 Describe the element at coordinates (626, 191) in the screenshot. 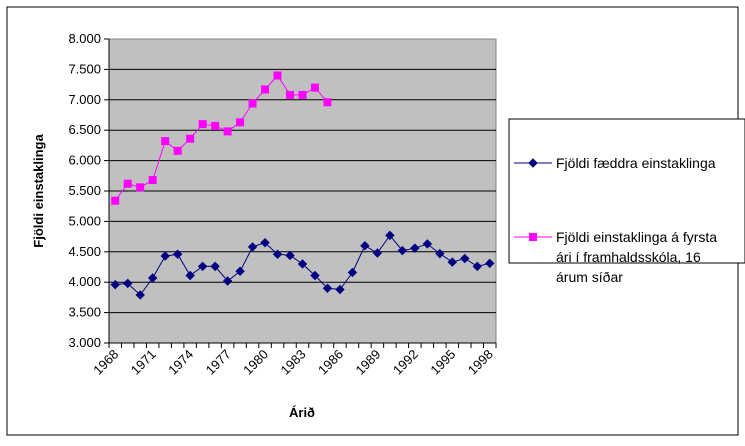

I see `legend-box` at that location.